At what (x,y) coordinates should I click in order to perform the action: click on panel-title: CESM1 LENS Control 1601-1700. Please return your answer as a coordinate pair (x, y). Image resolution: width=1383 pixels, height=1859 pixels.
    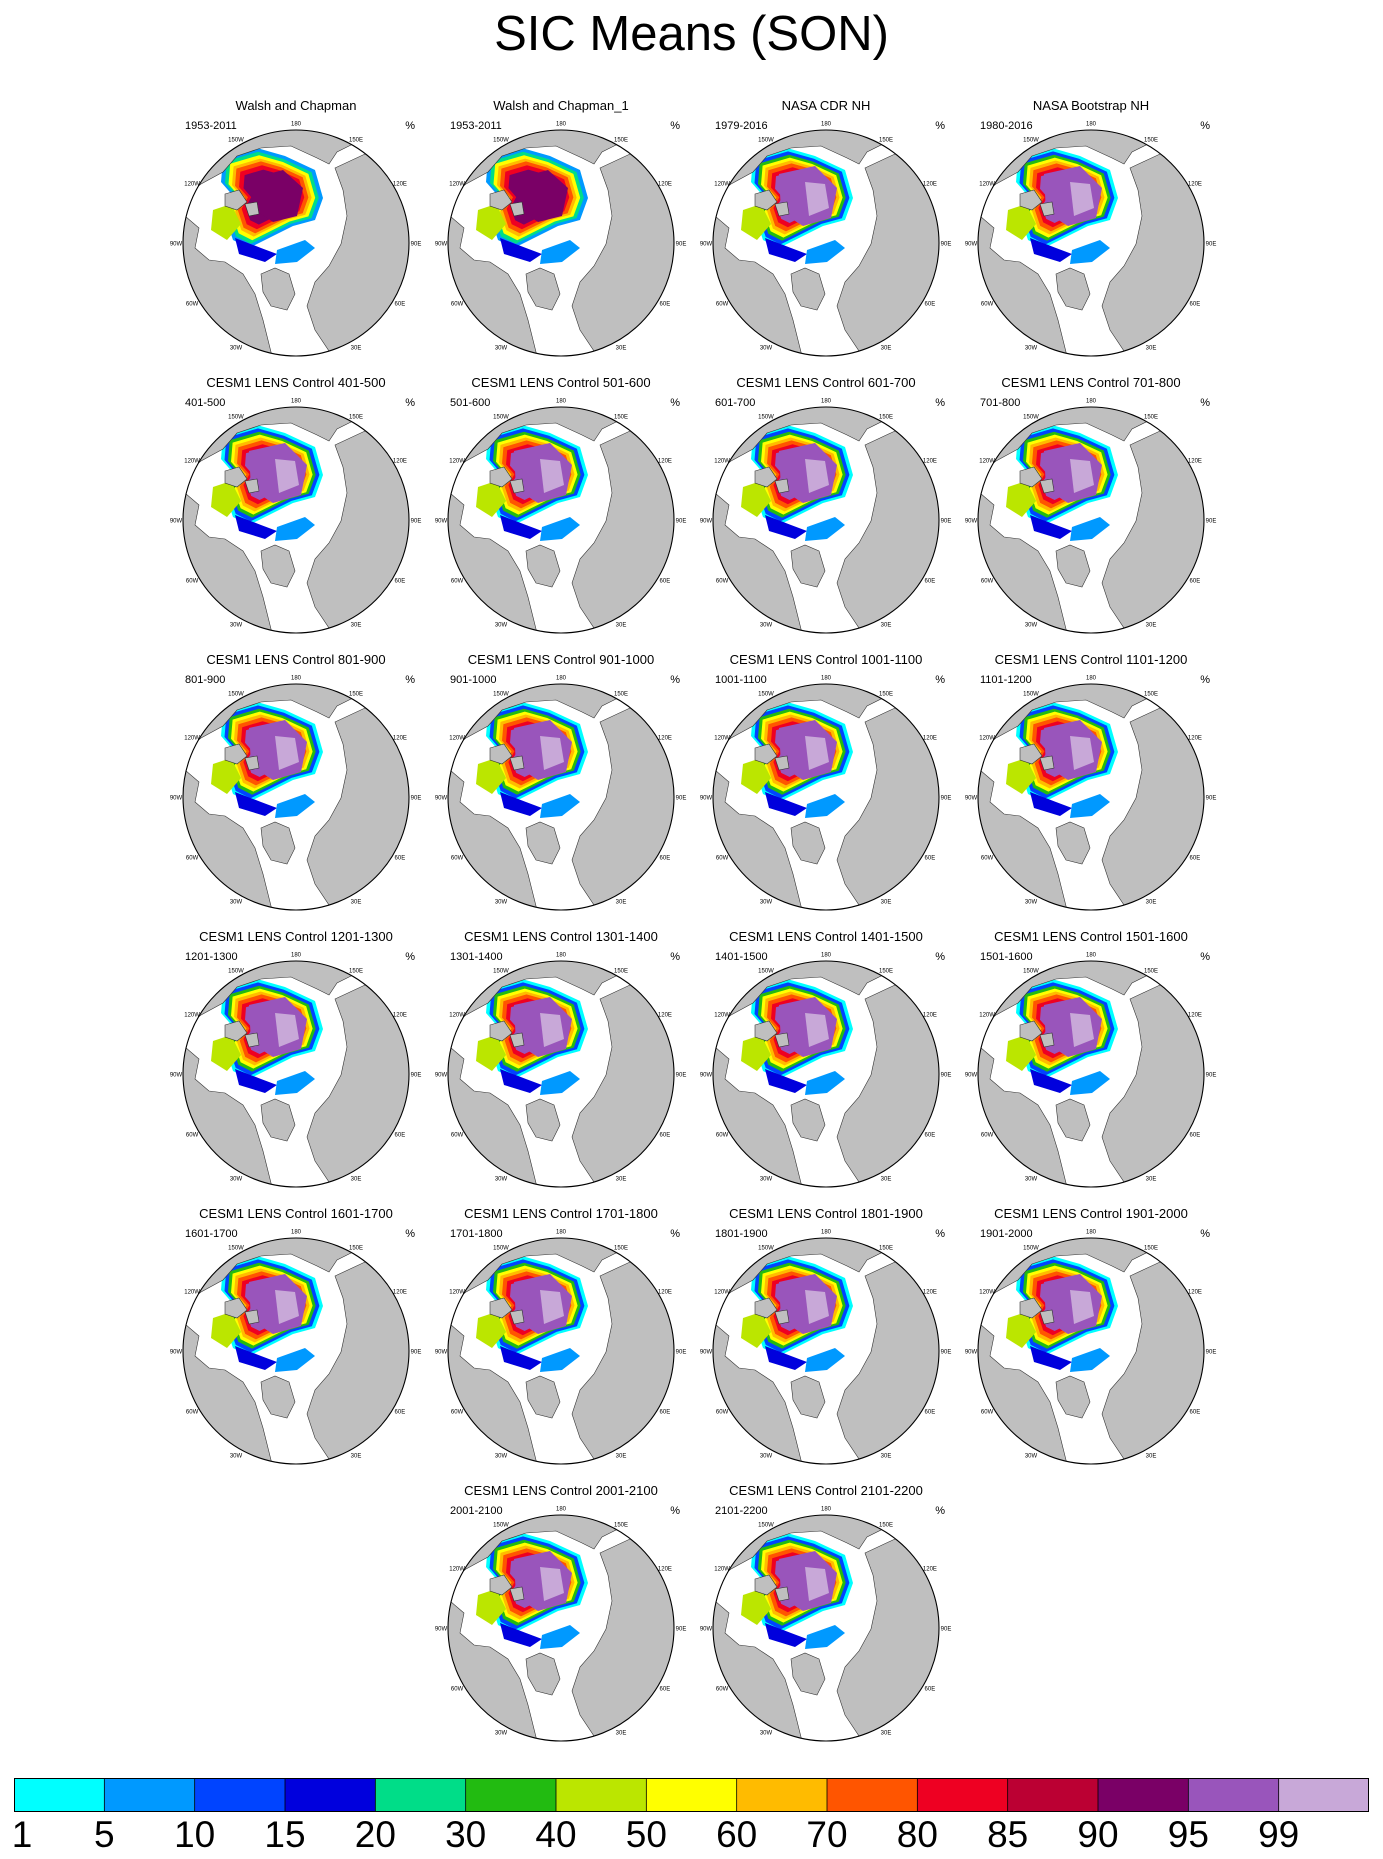
    Looking at the image, I should click on (296, 1213).